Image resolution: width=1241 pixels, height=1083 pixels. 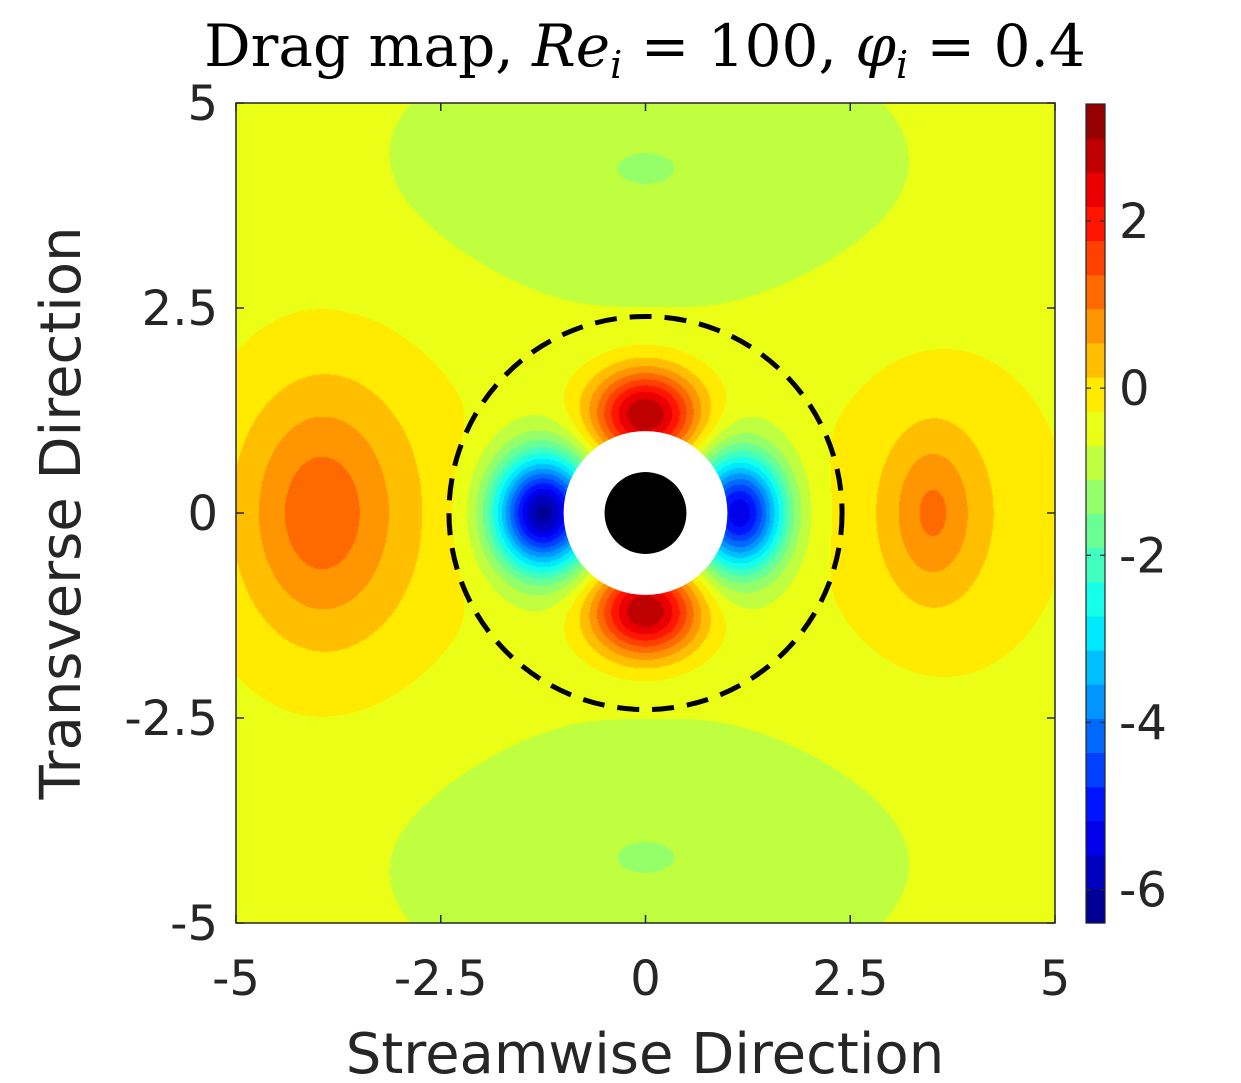 I want to click on colorbar-tick-label: -6, so click(x=1143, y=891).